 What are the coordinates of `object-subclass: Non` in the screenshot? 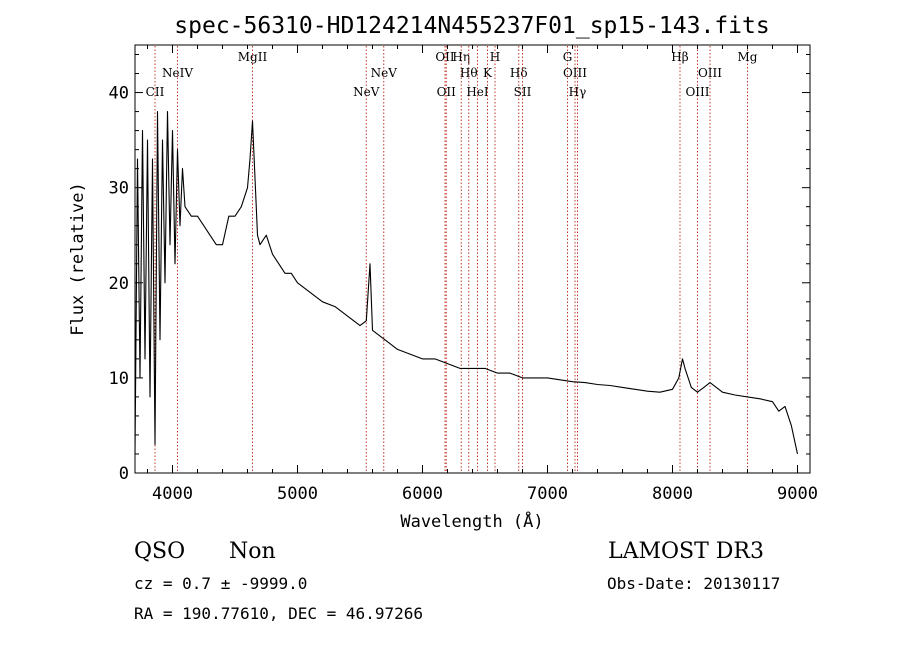 It's located at (252, 551).